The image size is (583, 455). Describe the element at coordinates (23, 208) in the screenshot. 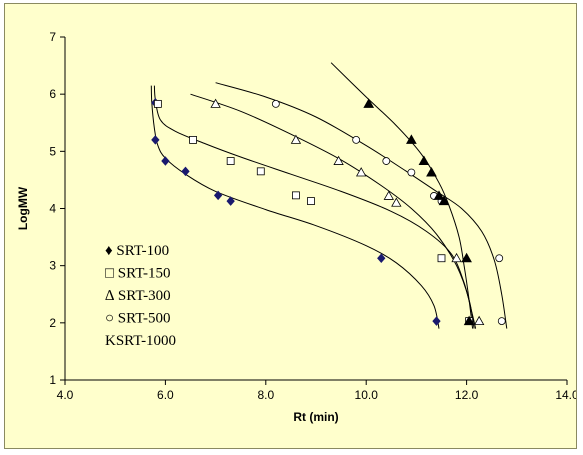

I see `y-axis-title: LogMW` at that location.